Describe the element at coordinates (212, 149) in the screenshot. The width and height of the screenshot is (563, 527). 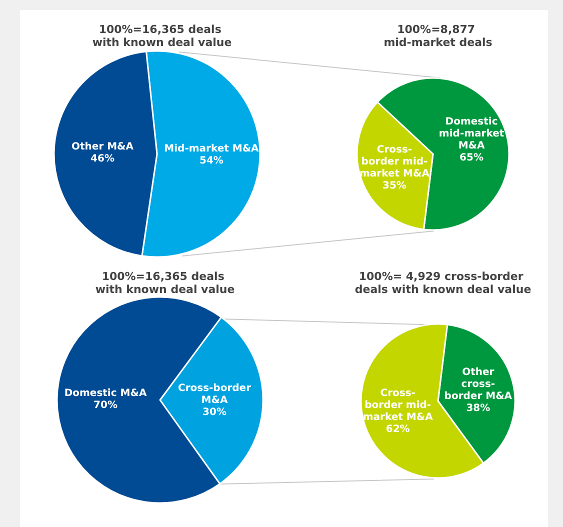
I see `slice-label: Mid-market M&A` at that location.